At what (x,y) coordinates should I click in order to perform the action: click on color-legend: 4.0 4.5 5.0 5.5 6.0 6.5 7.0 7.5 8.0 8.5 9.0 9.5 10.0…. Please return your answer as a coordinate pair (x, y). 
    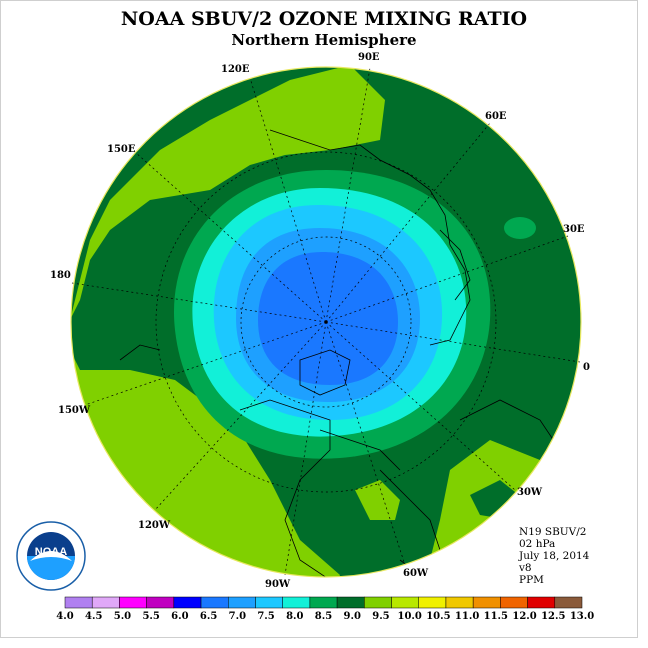
    Looking at the image, I should click on (325, 609).